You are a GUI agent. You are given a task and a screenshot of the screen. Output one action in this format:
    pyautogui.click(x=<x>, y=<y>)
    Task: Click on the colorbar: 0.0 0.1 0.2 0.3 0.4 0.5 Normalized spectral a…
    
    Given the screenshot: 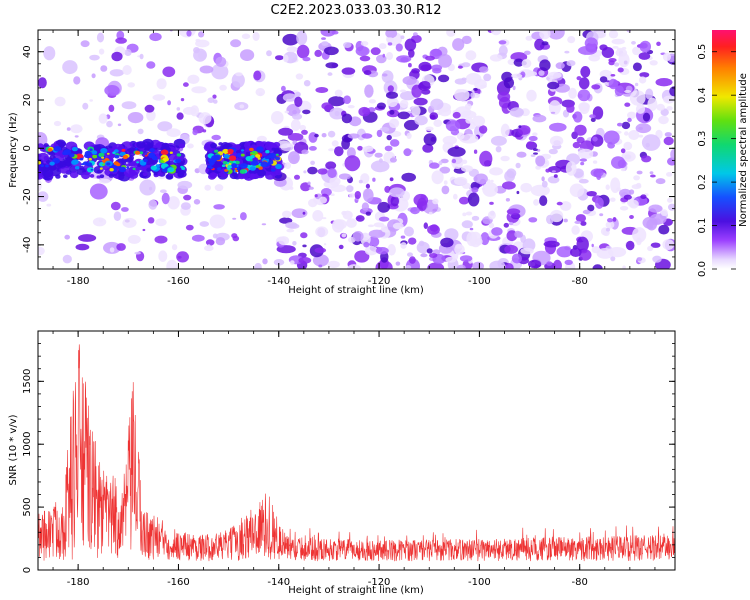 What is the action you would take?
    pyautogui.click(x=723, y=153)
    